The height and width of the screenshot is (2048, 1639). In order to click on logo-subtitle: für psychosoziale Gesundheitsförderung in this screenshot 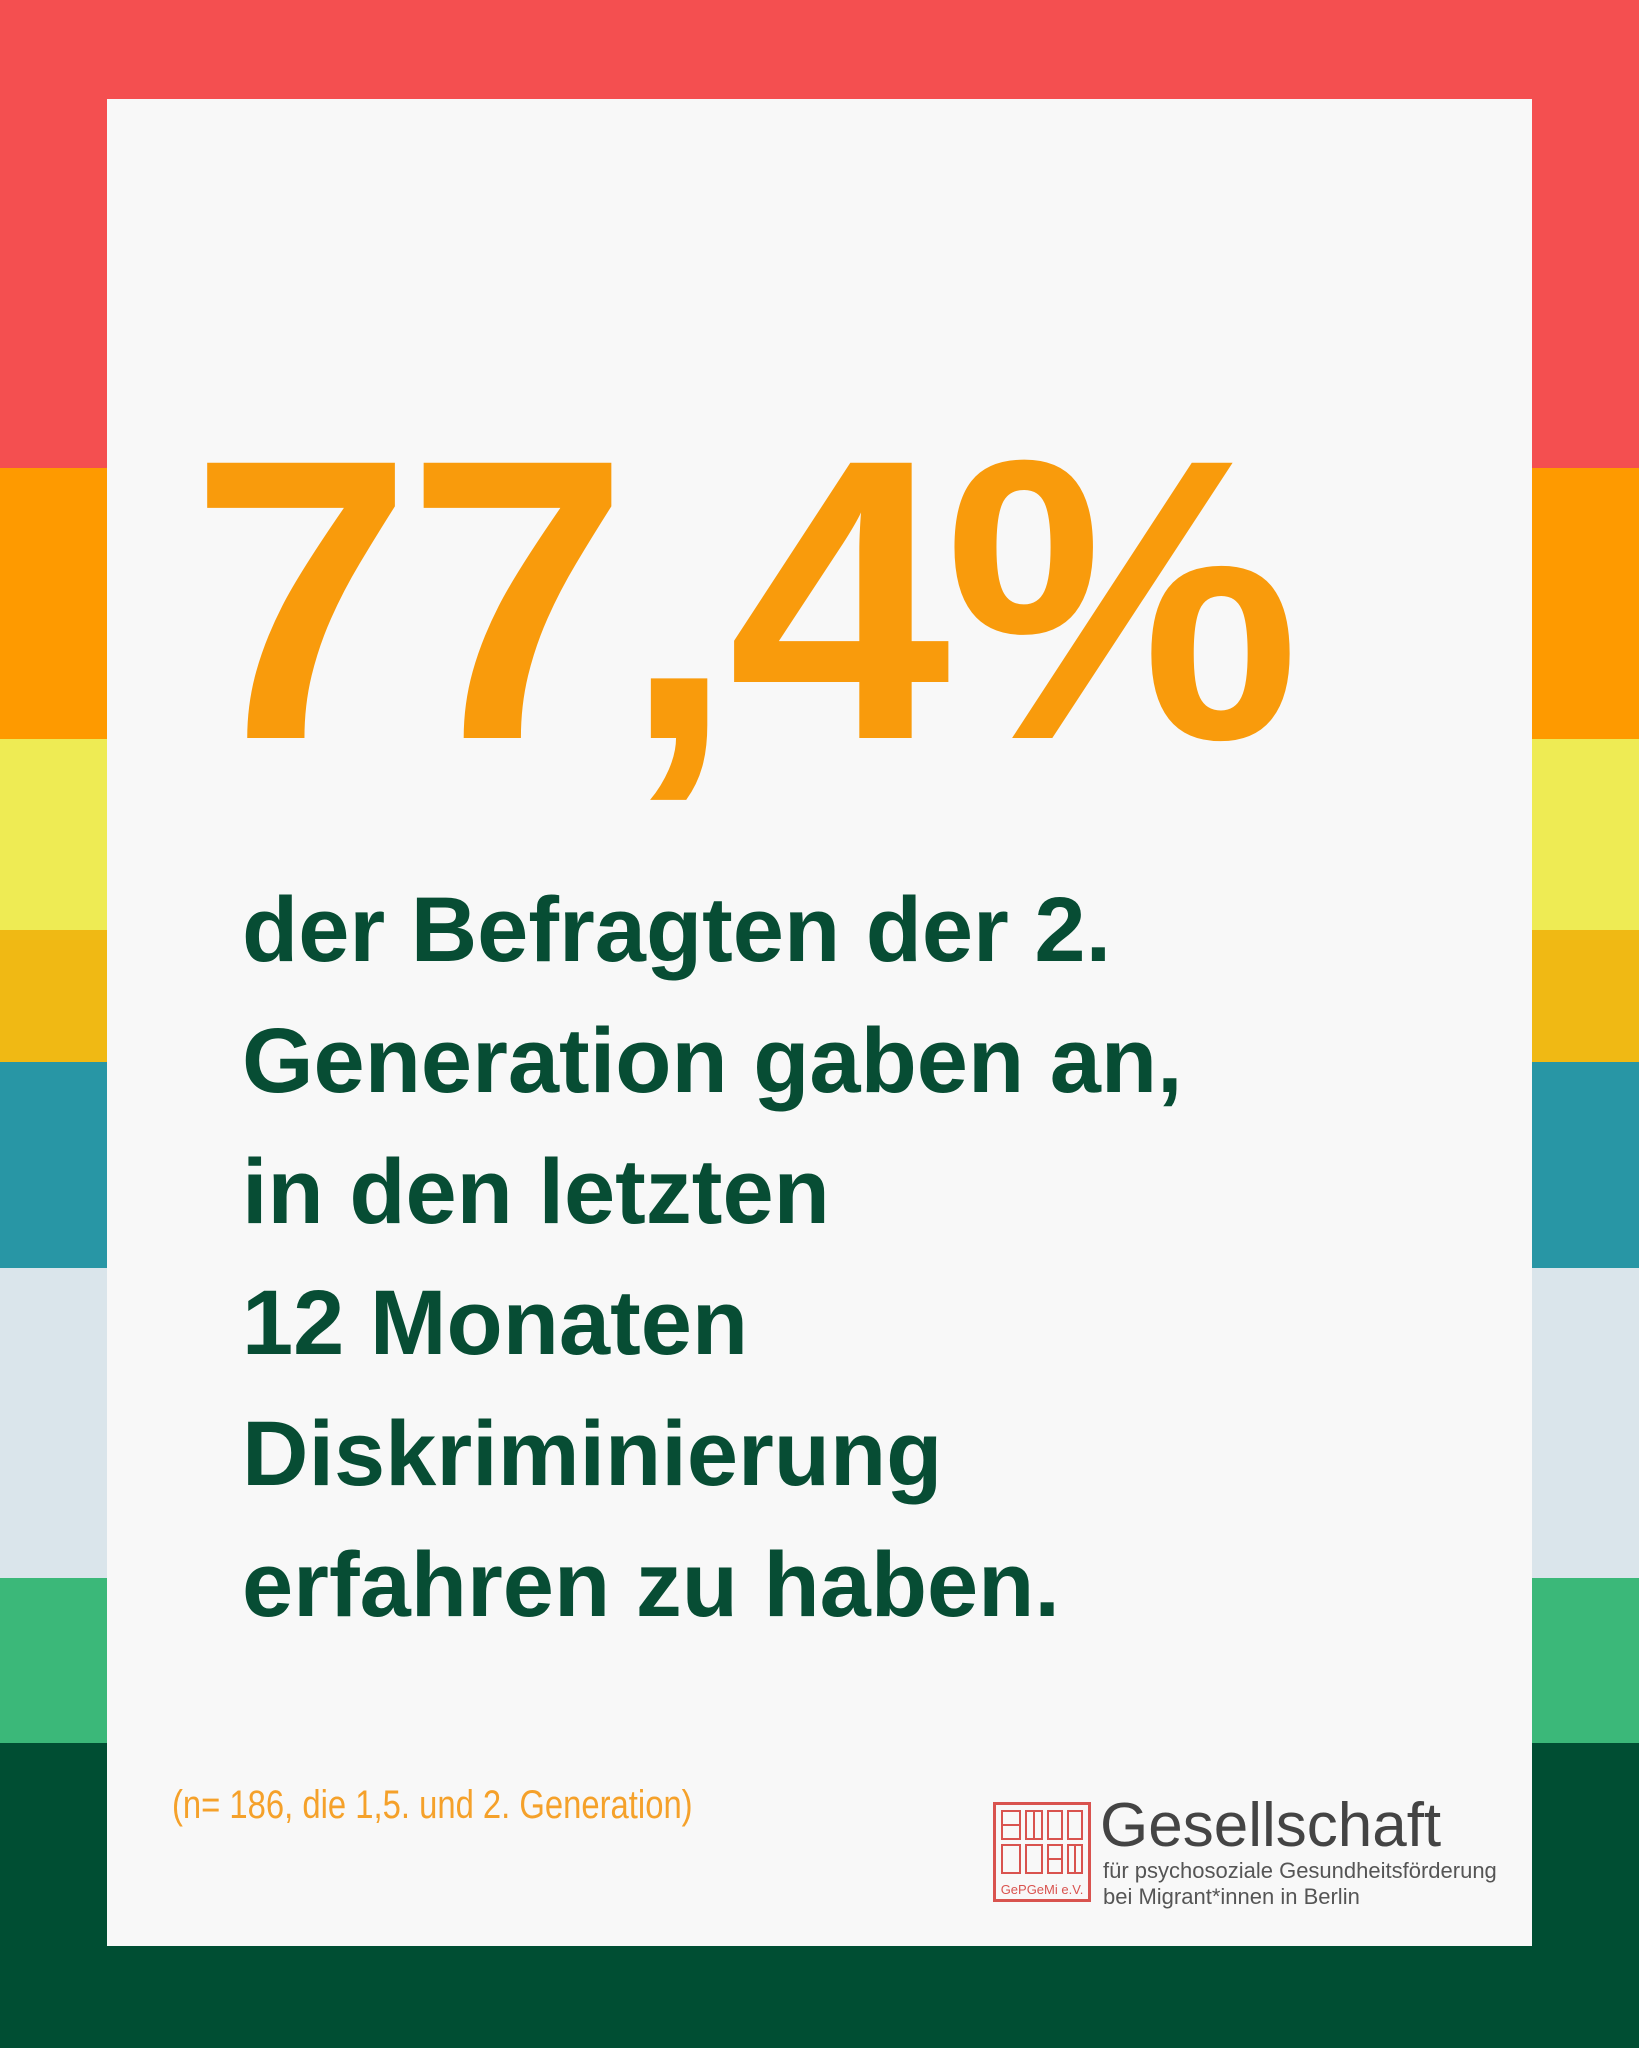, I will do `click(1300, 1870)`.